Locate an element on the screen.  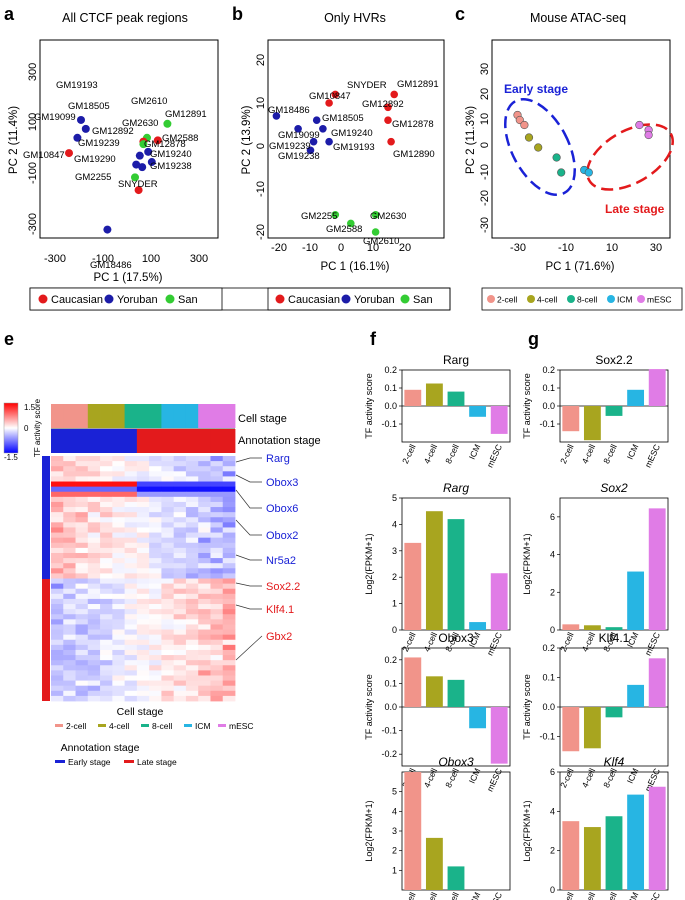
panel-a-ylabel: PC 2 (11.4%) is located at coordinates (14, 140).